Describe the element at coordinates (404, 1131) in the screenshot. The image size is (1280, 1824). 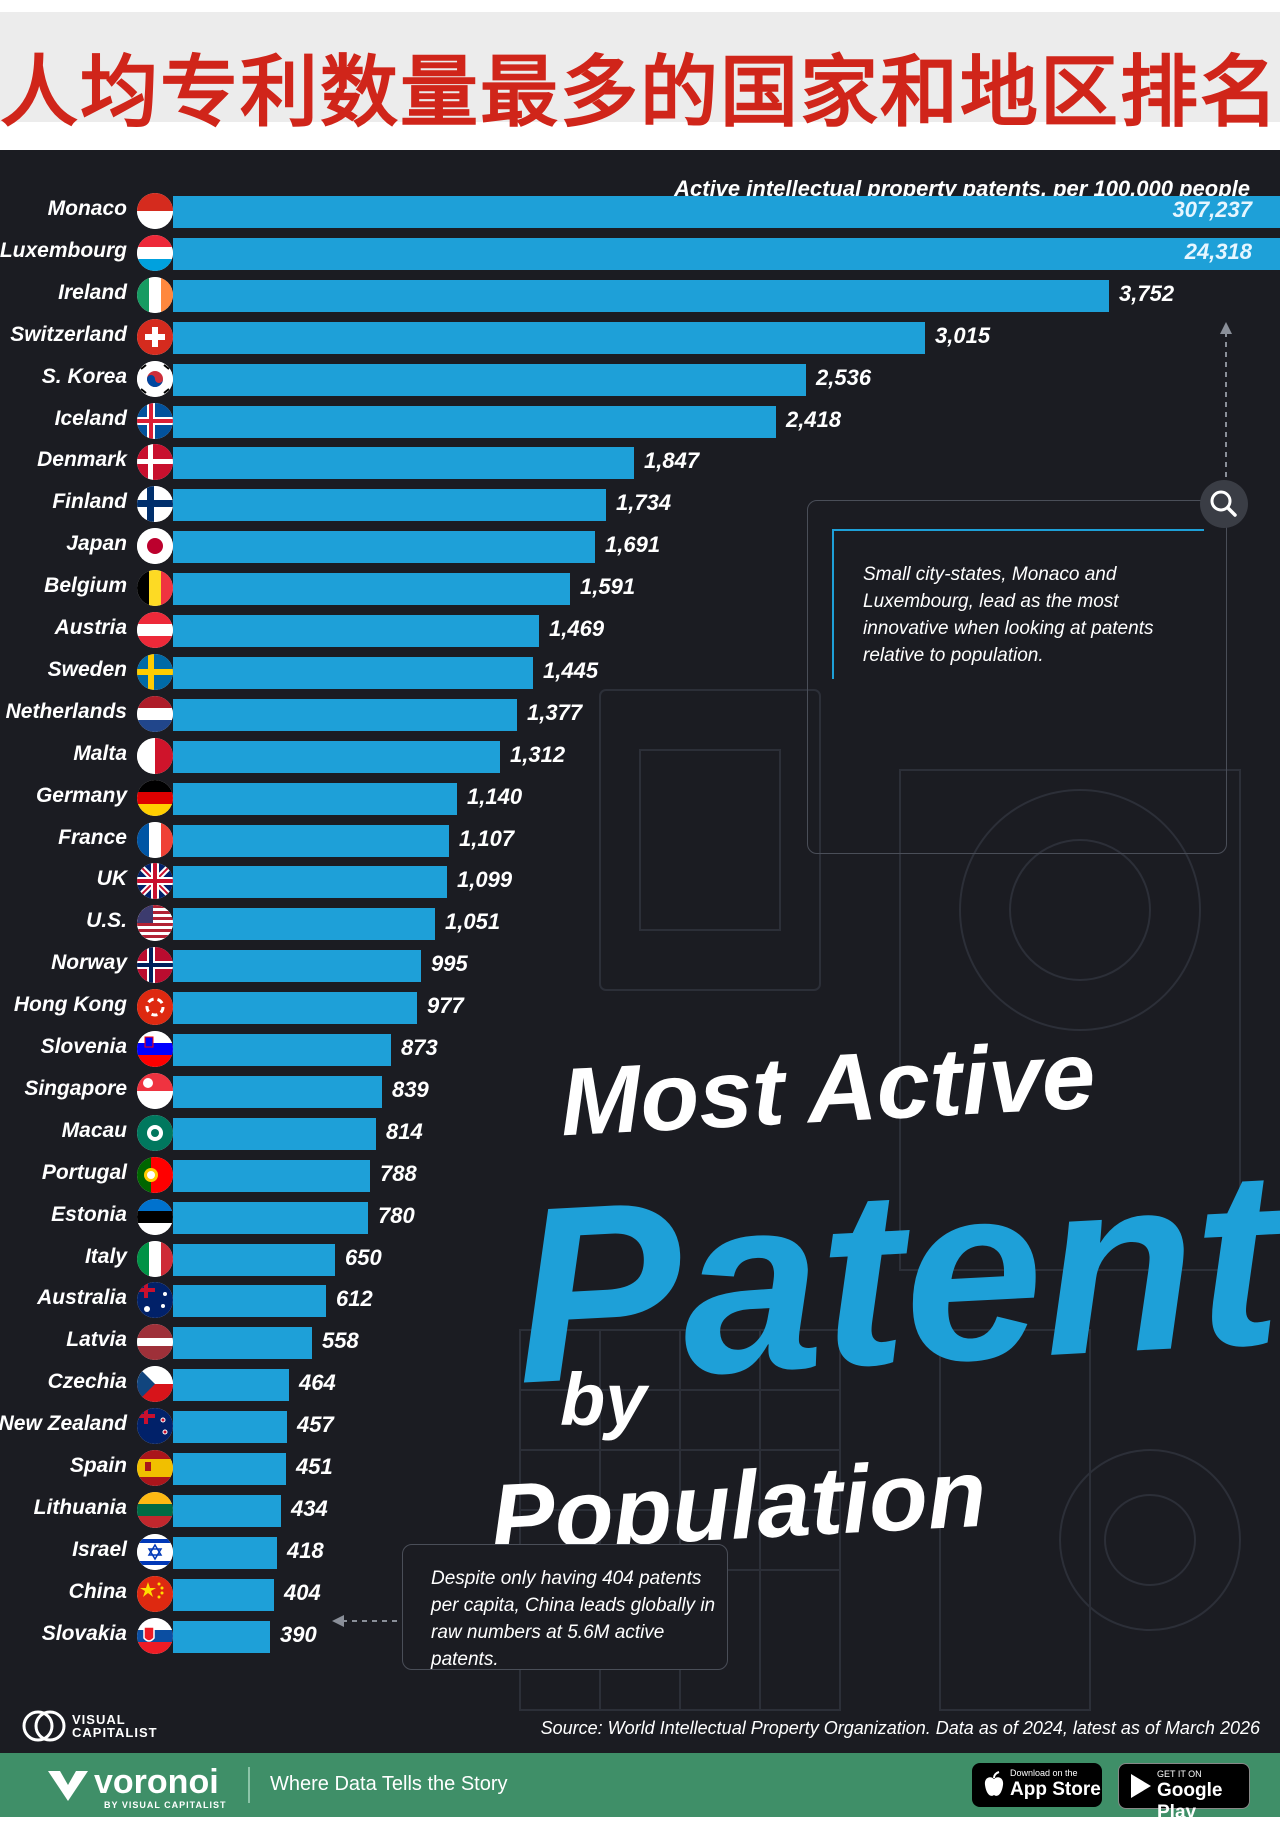
I see `data-label: 814` at that location.